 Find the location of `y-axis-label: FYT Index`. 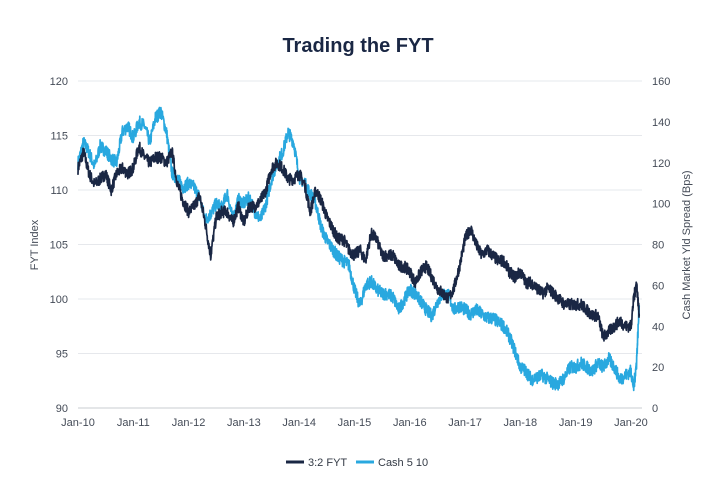

y-axis-label: FYT Index is located at coordinates (35, 244).